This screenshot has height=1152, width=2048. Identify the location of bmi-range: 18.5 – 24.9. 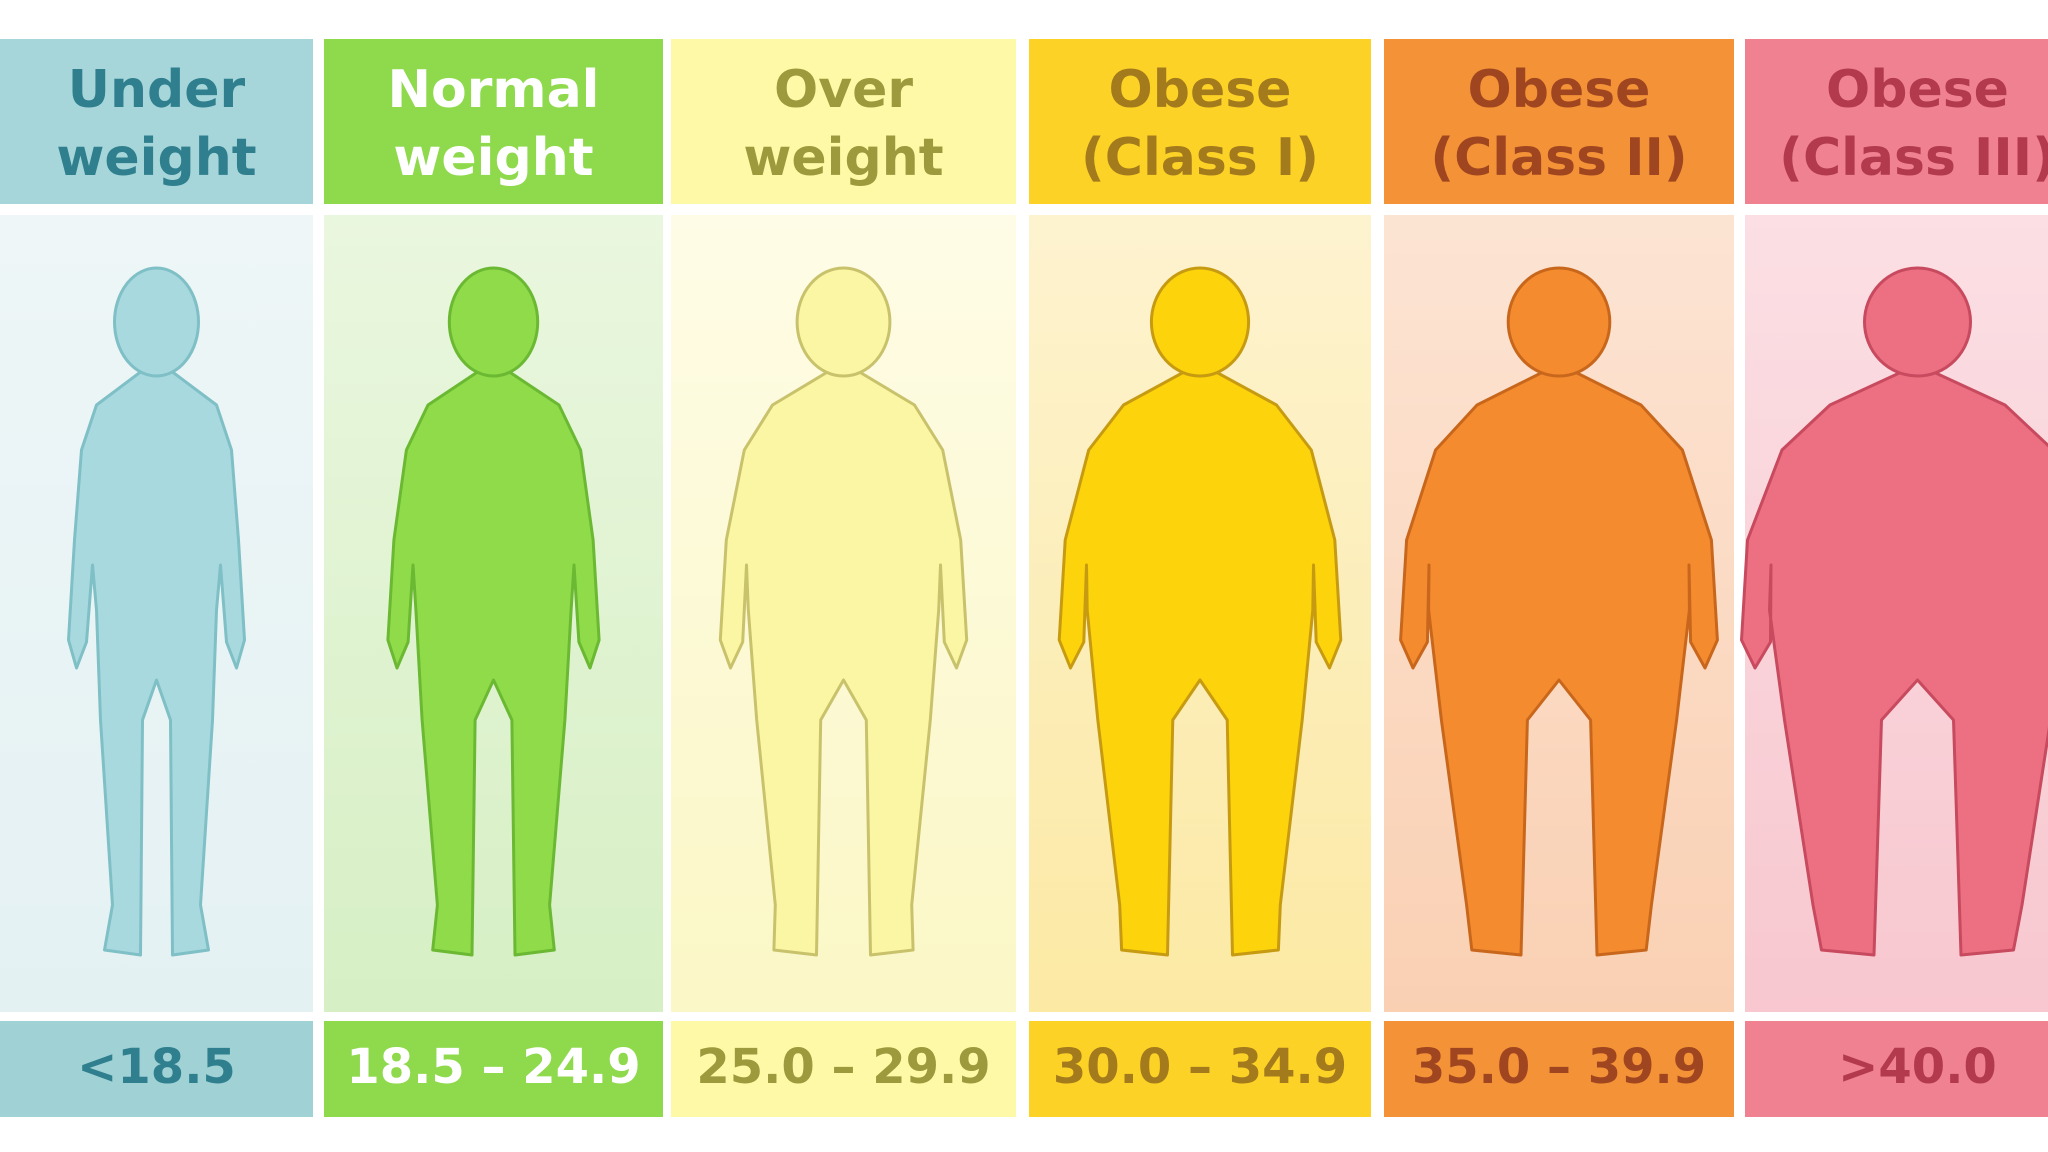
(493, 1067).